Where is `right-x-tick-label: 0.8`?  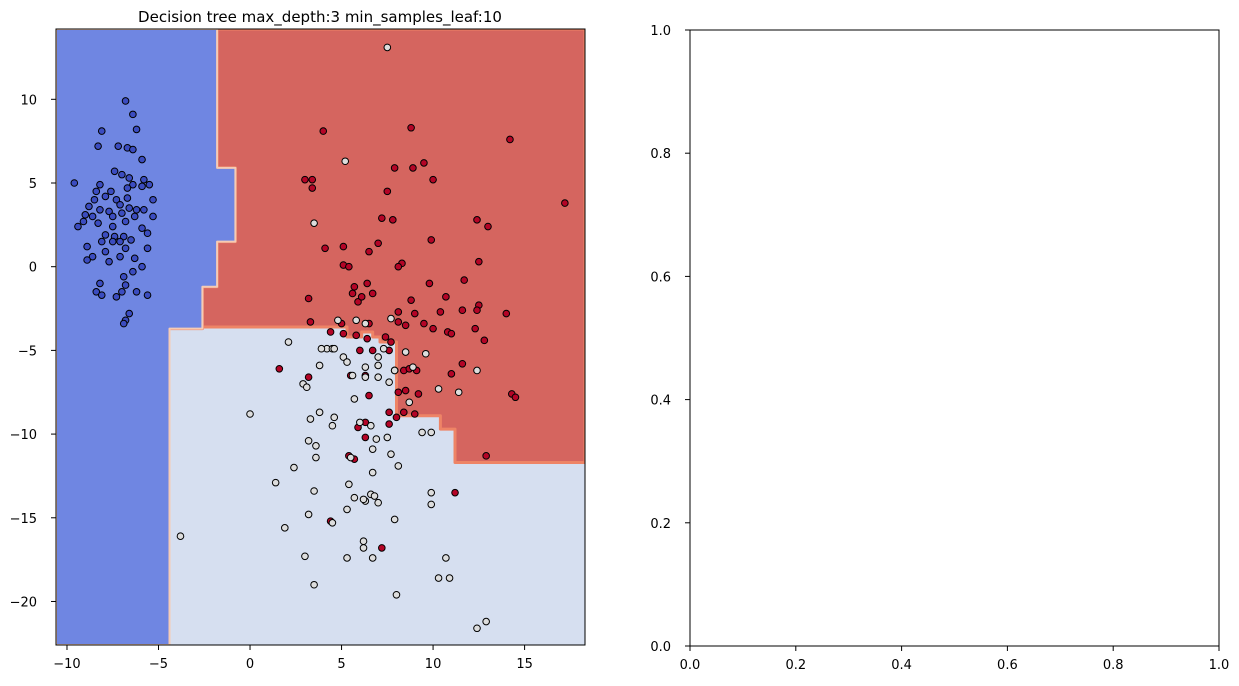
right-x-tick-label: 0.8 is located at coordinates (1113, 665).